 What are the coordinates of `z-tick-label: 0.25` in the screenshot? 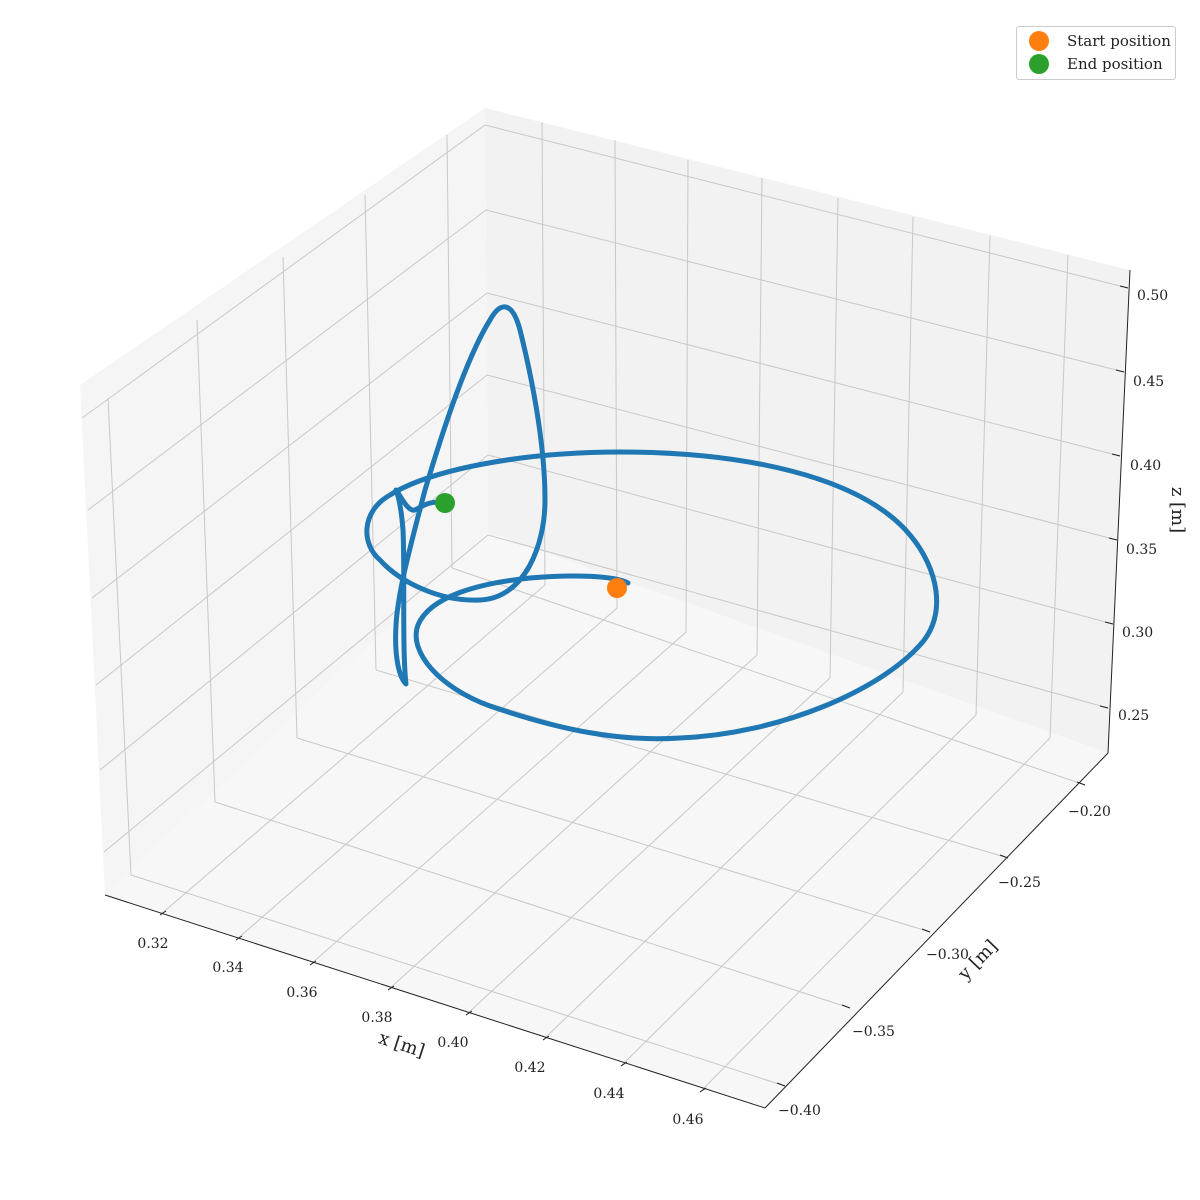 It's located at (1133, 716).